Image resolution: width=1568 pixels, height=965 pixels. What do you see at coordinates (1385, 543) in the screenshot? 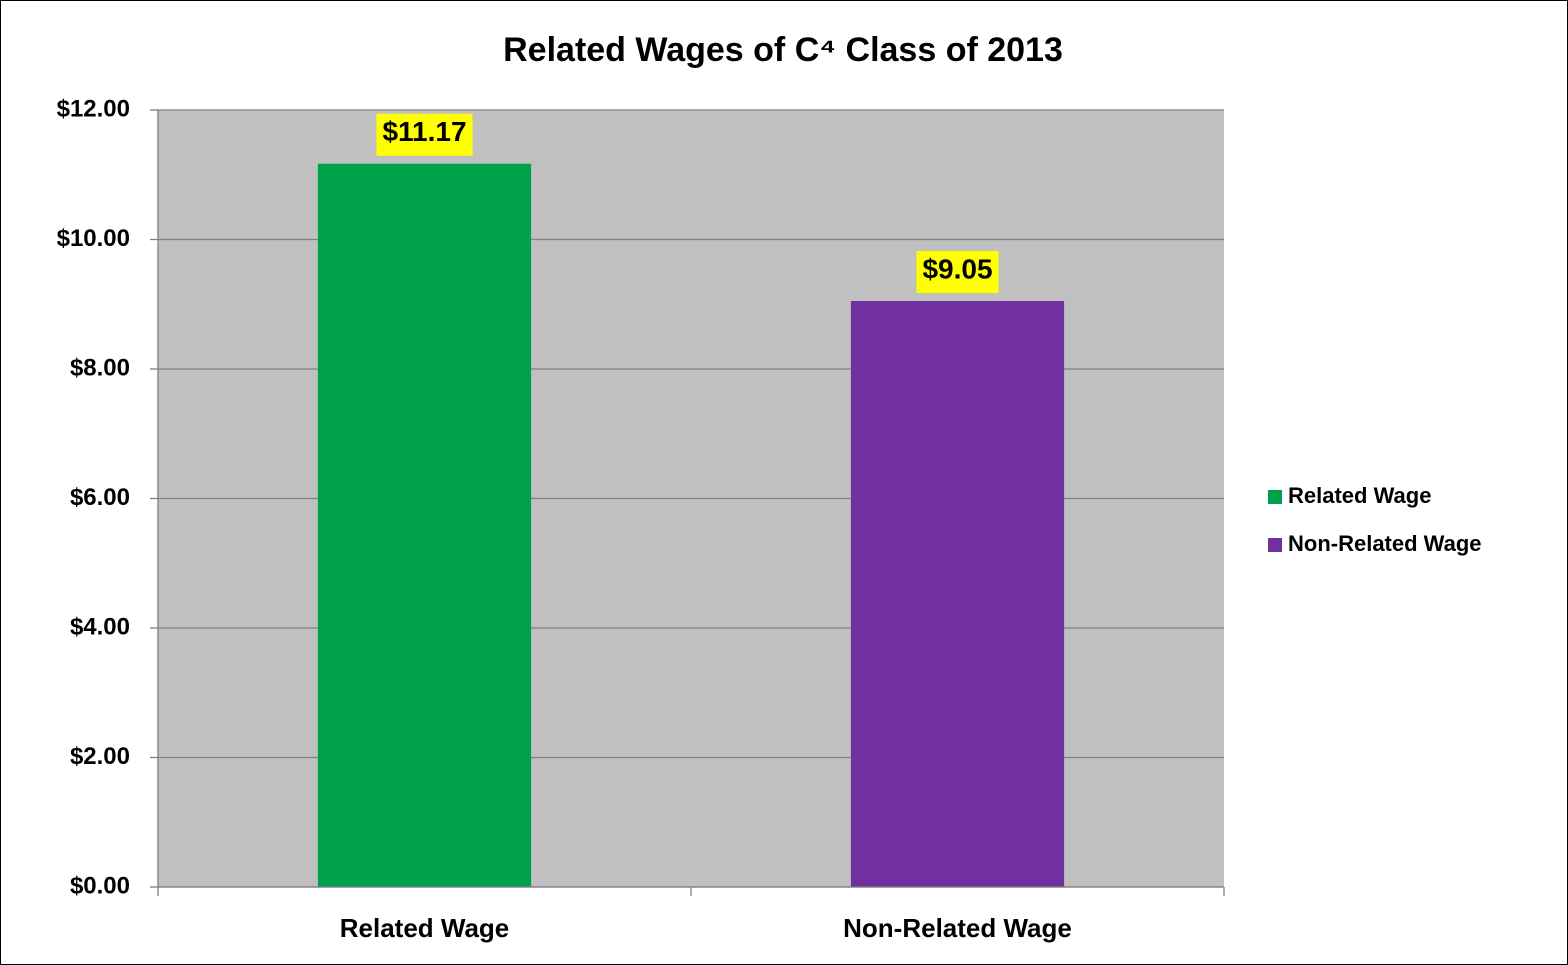
I see `legend-label: Non-Related Wage` at bounding box center [1385, 543].